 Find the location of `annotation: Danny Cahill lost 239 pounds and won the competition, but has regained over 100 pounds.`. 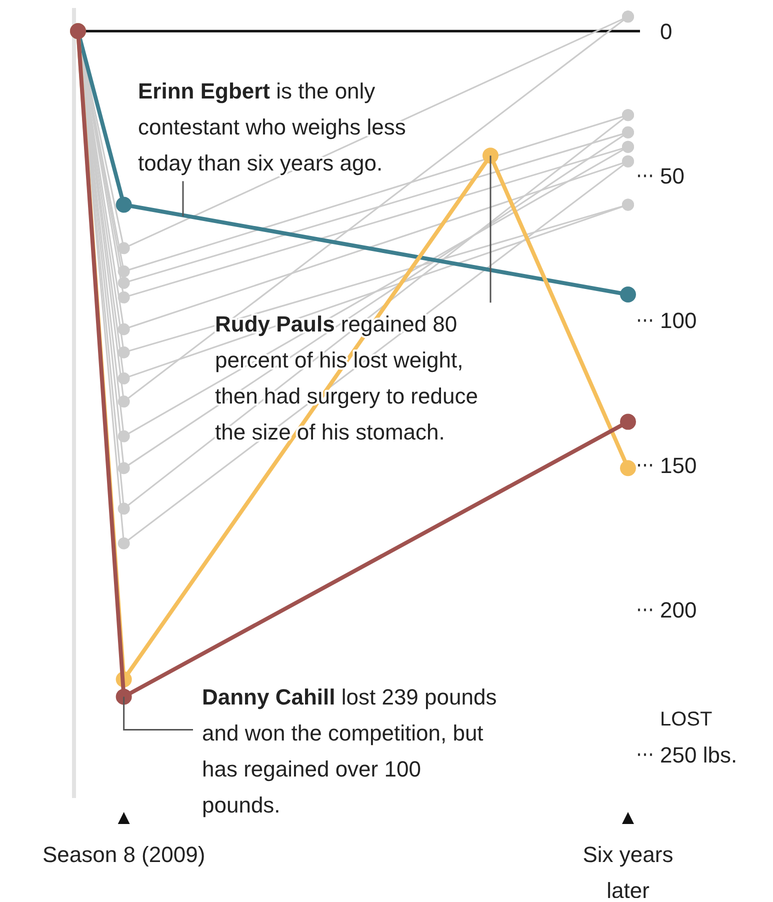

annotation: Danny Cahill lost 239 pounds and won the competition, but has regained over 100 pounds. is located at coordinates (349, 751).